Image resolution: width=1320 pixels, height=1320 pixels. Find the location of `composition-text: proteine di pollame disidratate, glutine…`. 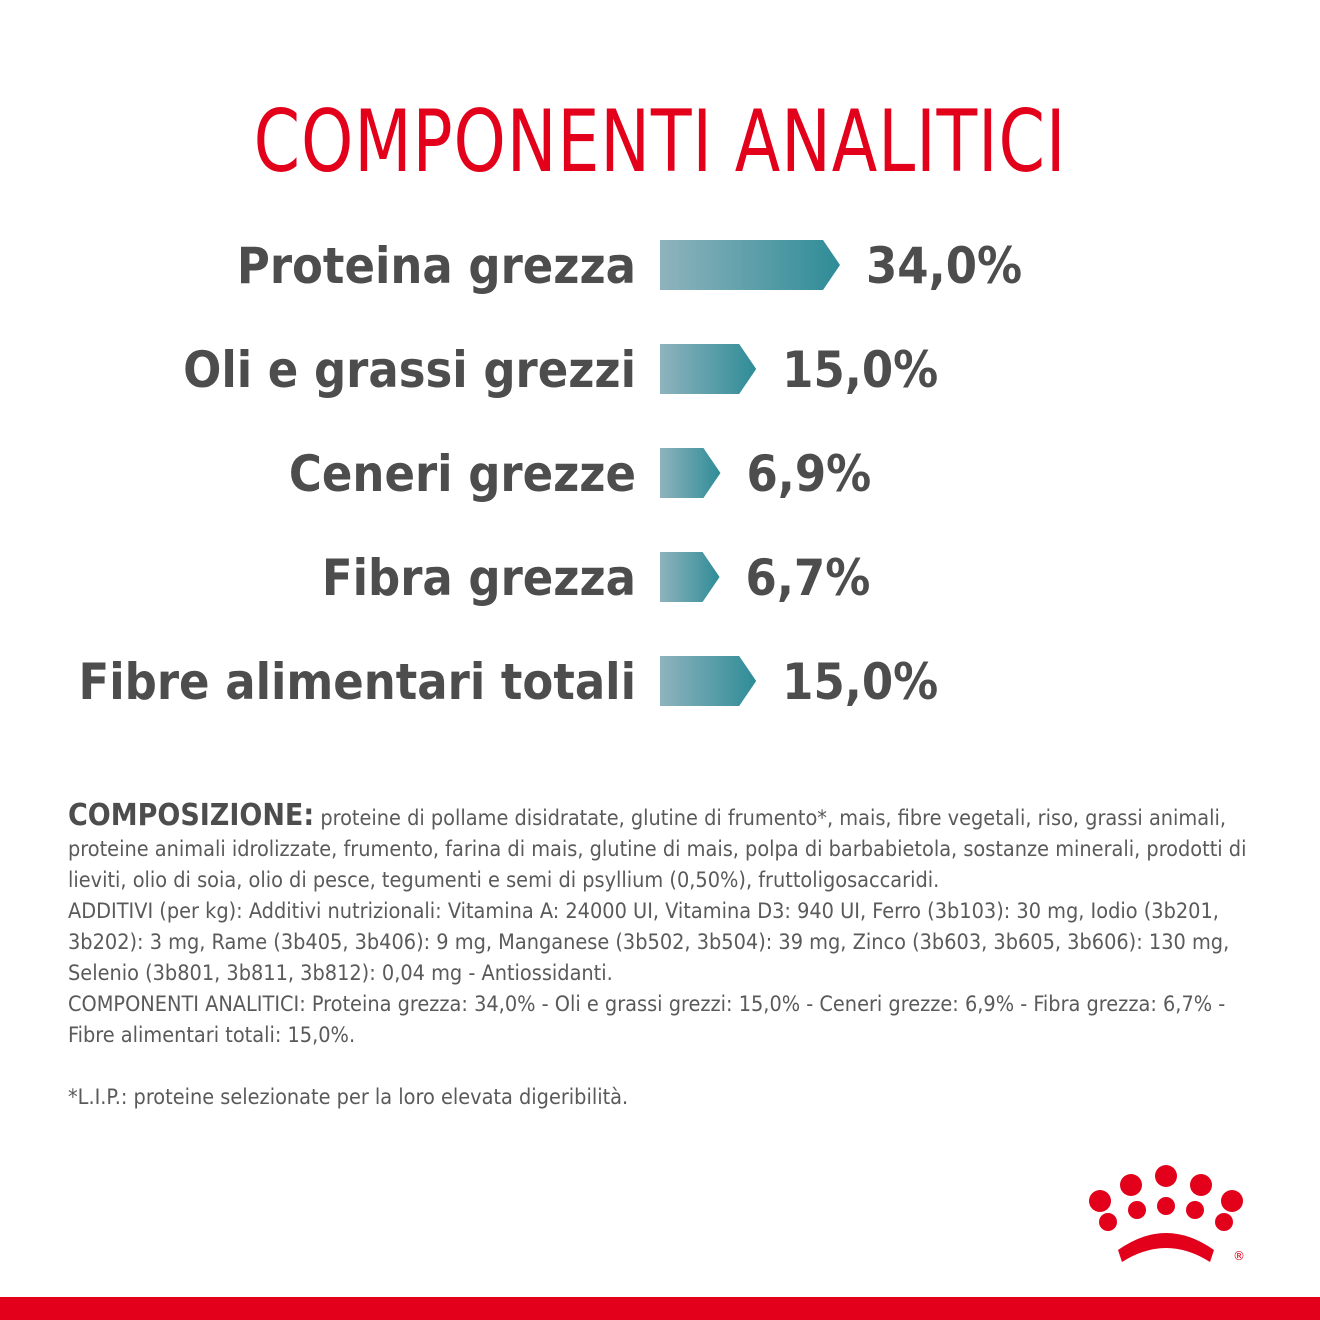

composition-text: proteine di pollame disidratate, glutine… is located at coordinates (657, 849).